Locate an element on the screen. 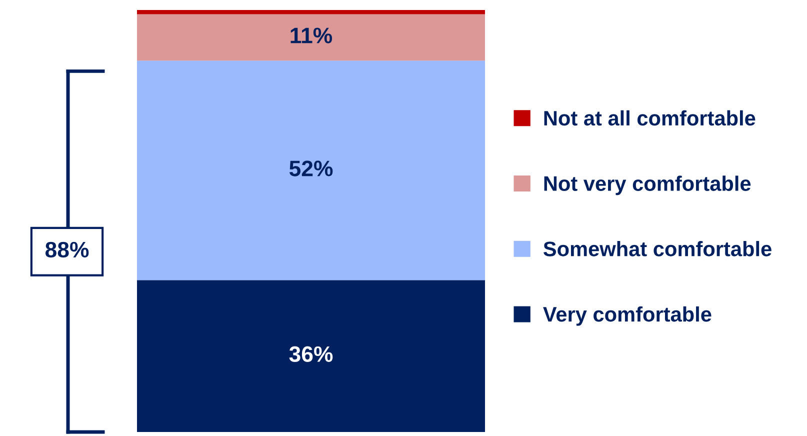 Image resolution: width=807 pixels, height=436 pixels. data-label: 52% is located at coordinates (311, 168).